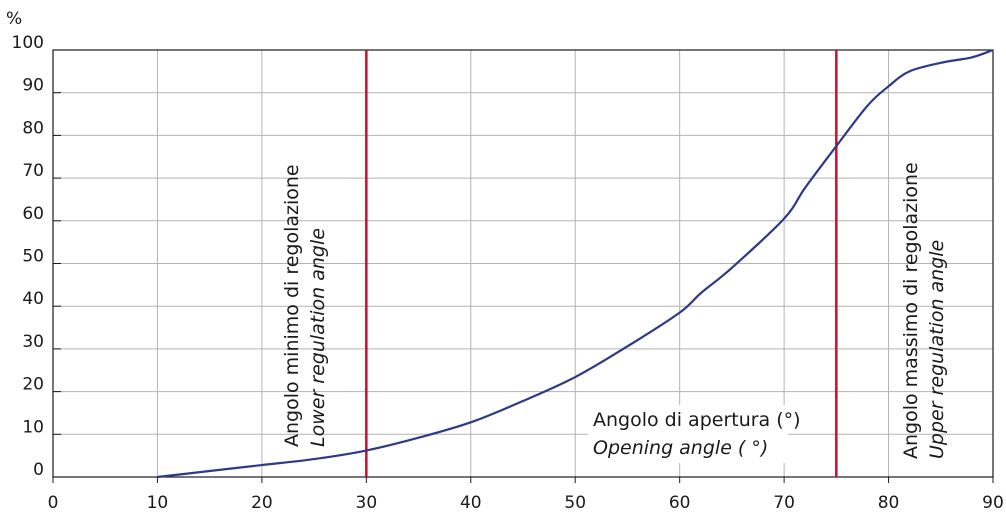  What do you see at coordinates (33, 427) in the screenshot?
I see `y-tick-label: 10` at bounding box center [33, 427].